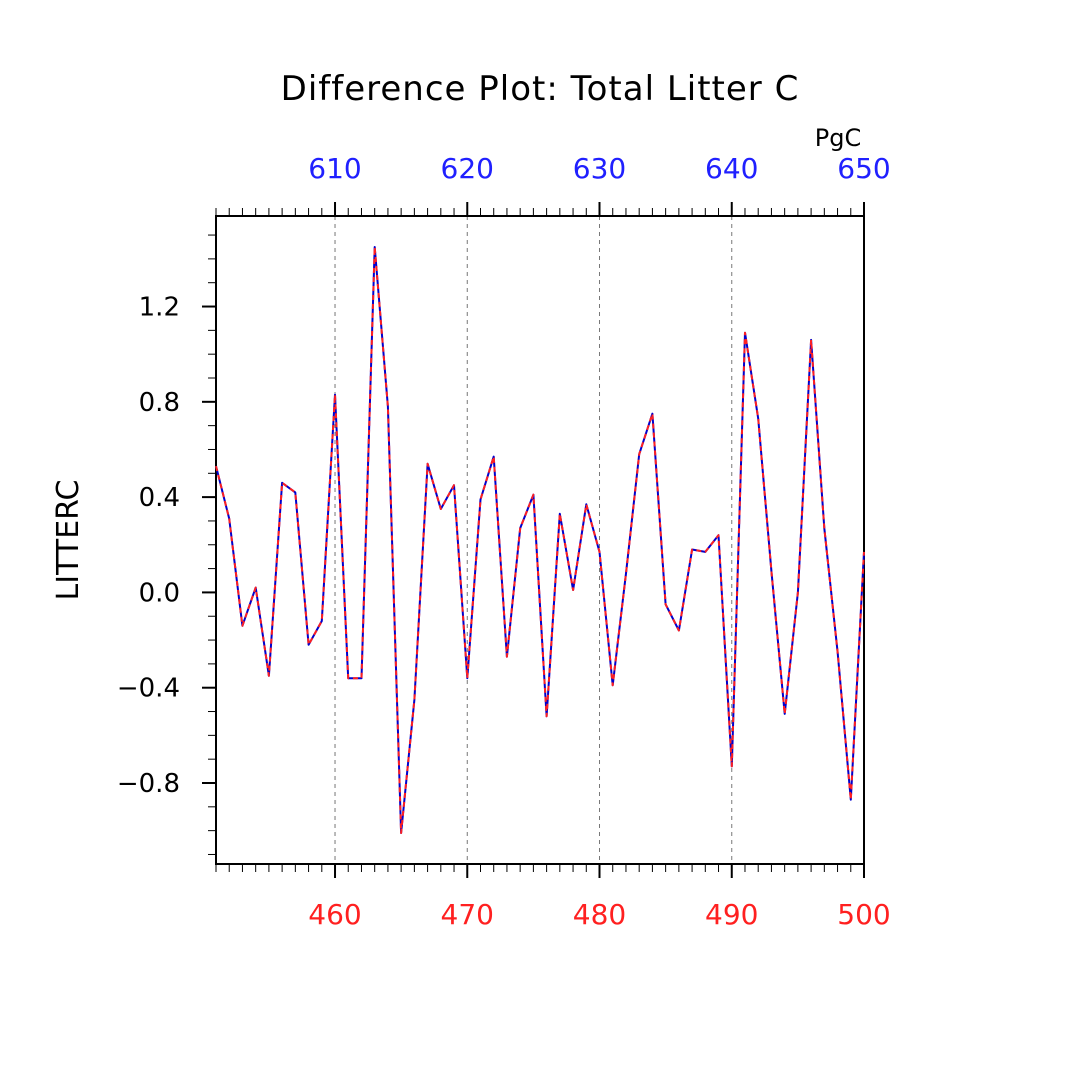  I want to click on x-tick-label-bottom: 470, so click(467, 914).